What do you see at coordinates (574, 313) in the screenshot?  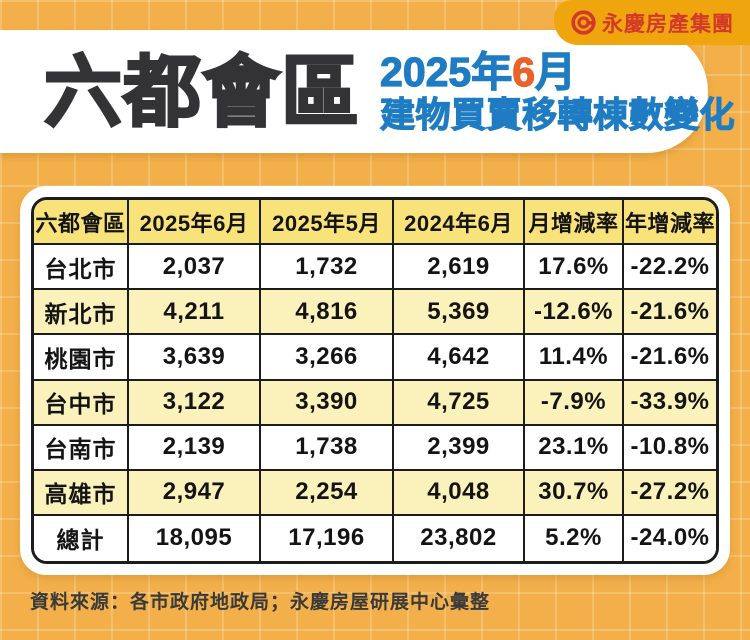 I see `table-cell: -12.6%` at bounding box center [574, 313].